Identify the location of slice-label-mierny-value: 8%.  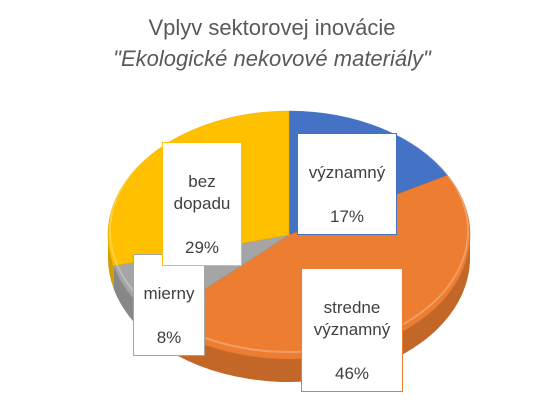
(169, 337).